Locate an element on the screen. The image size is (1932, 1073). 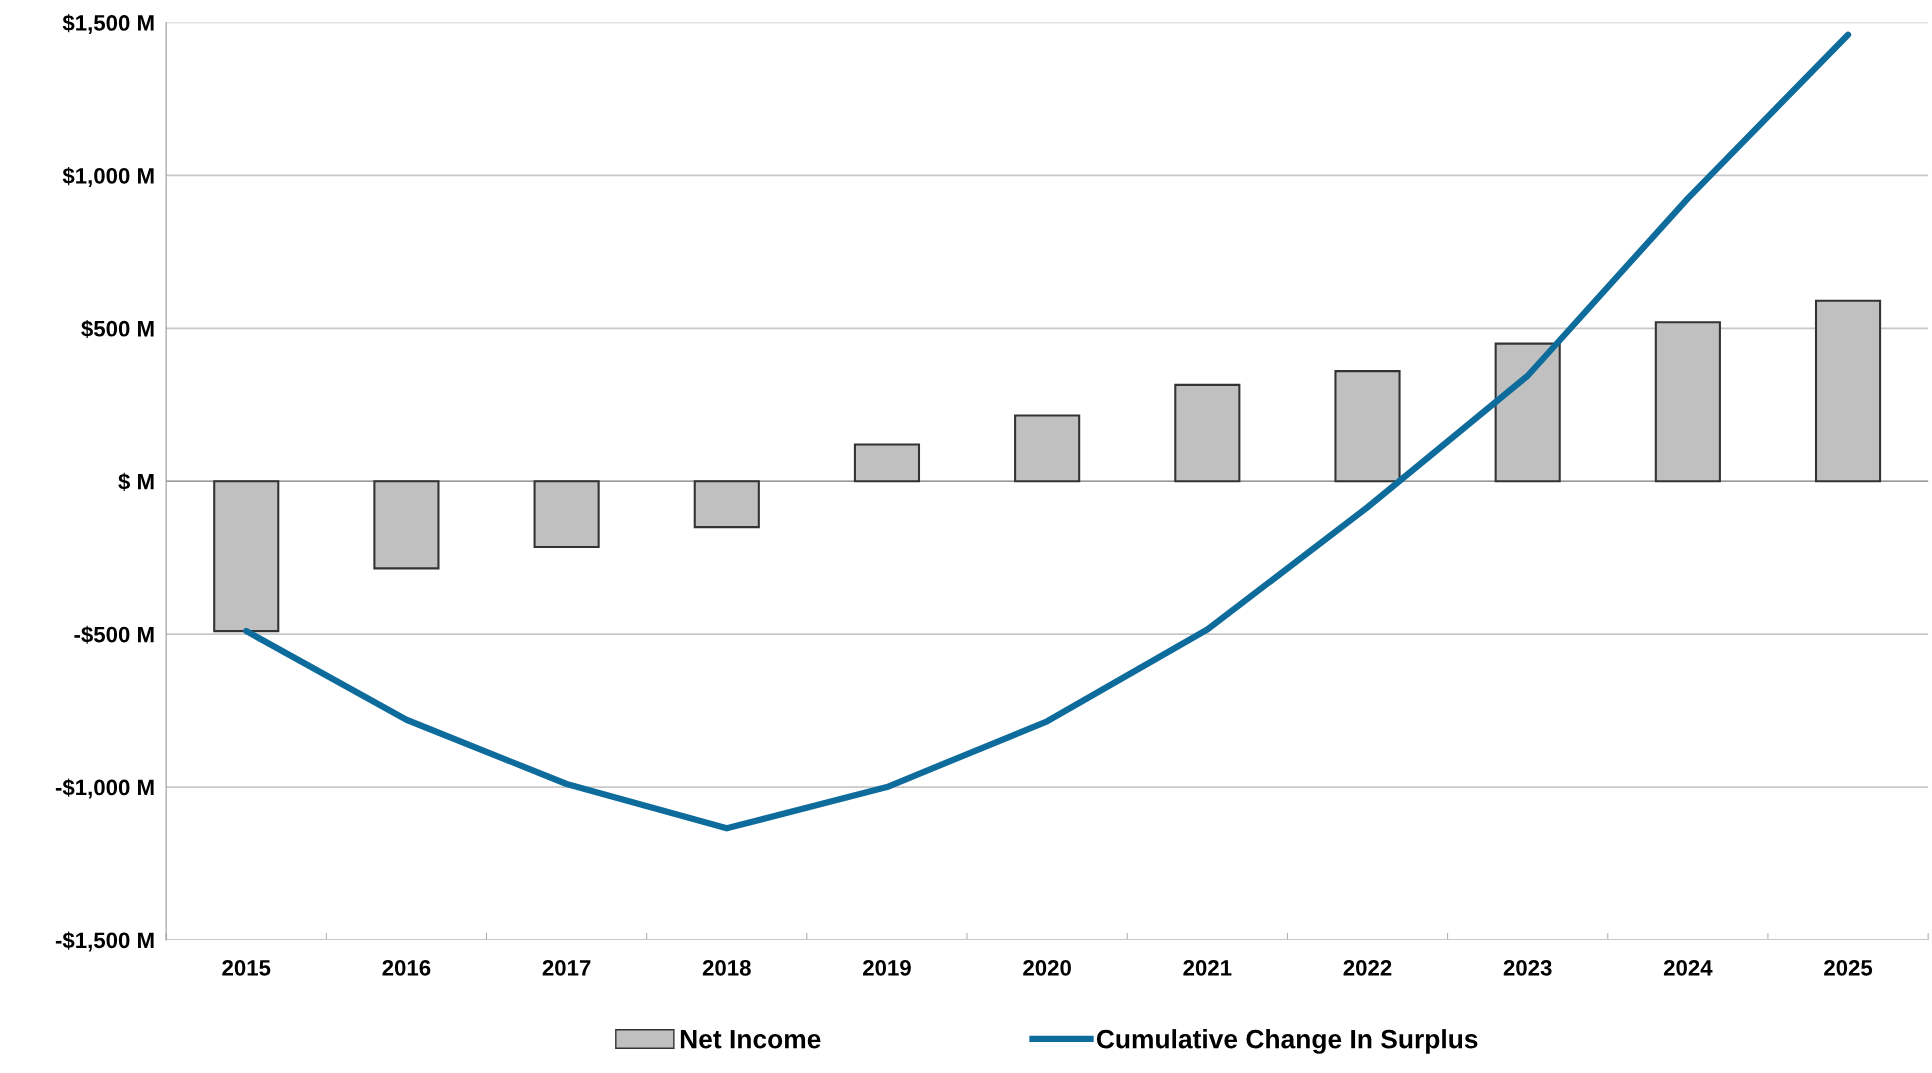
x-tick-label: 2021 is located at coordinates (1207, 967).